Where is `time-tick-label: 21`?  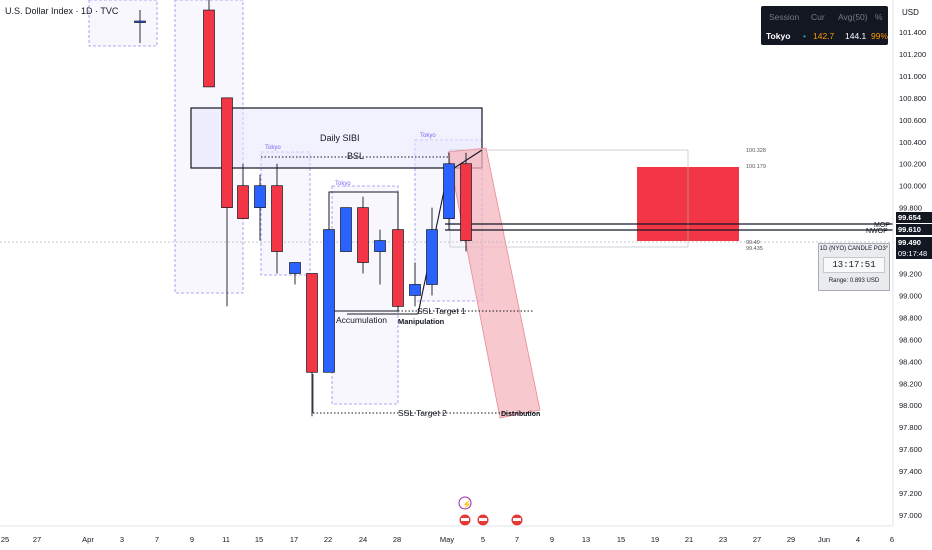
time-tick-label: 21 is located at coordinates (689, 539).